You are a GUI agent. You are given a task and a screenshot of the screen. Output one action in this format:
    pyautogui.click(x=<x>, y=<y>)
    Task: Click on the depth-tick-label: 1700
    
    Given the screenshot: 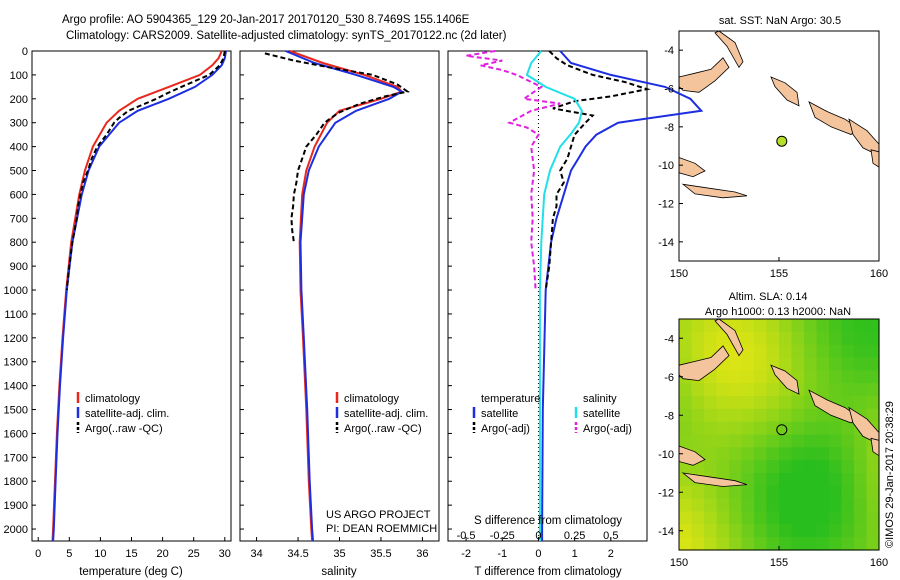 What is the action you would take?
    pyautogui.click(x=16, y=458)
    